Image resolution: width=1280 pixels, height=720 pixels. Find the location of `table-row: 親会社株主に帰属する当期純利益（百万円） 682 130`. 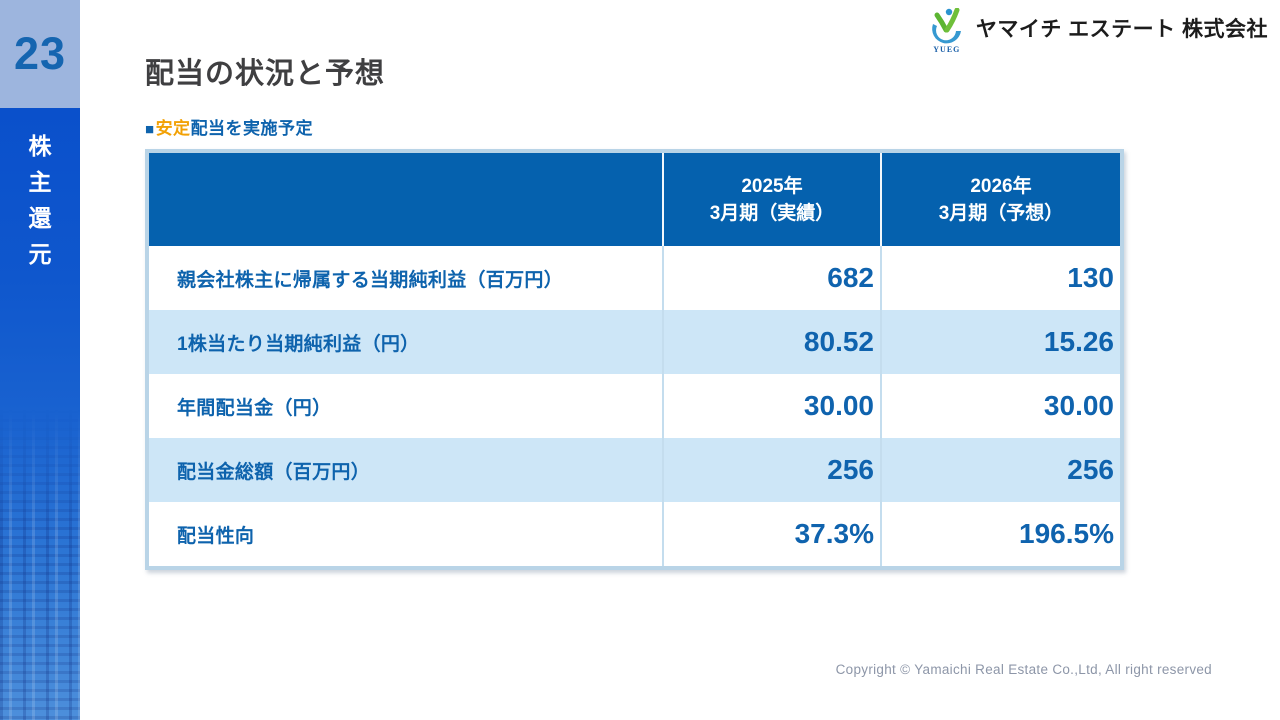

table-row: 親会社株主に帰属する当期純利益（百万円） 682 130 is located at coordinates (634, 278).